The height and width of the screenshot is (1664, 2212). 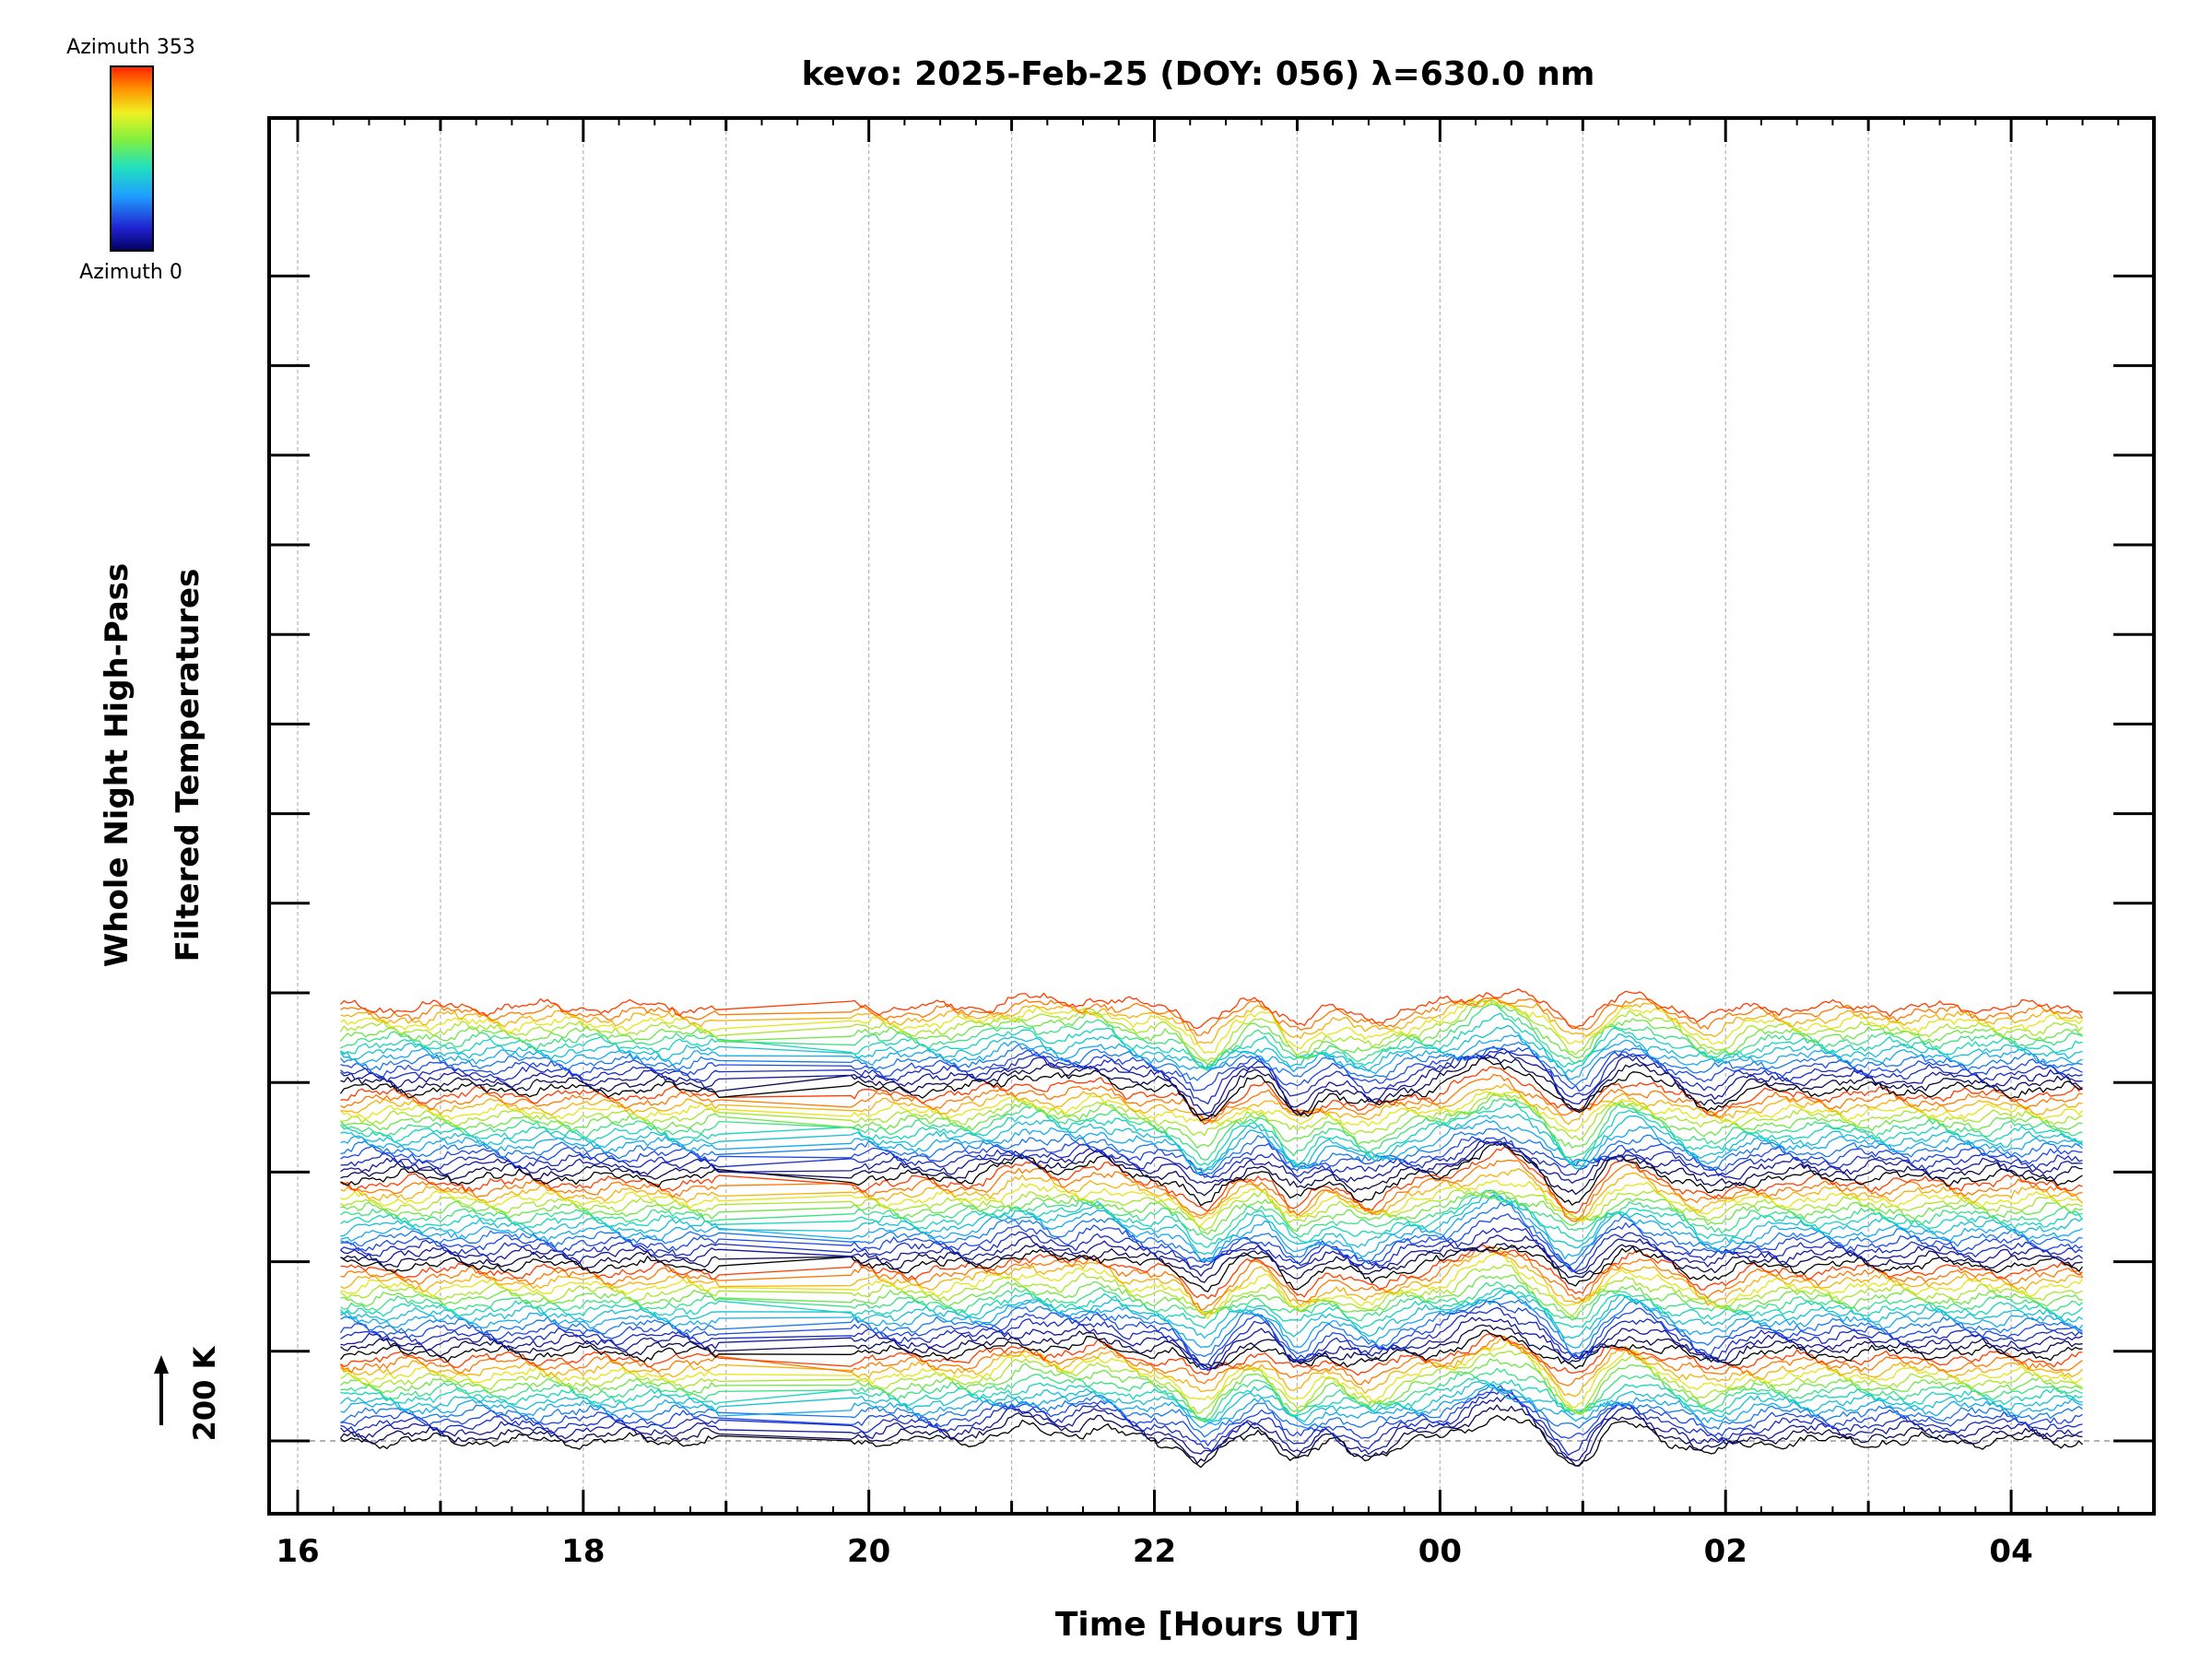 What do you see at coordinates (2010, 1551) in the screenshot?
I see `x-tick-label: 04` at bounding box center [2010, 1551].